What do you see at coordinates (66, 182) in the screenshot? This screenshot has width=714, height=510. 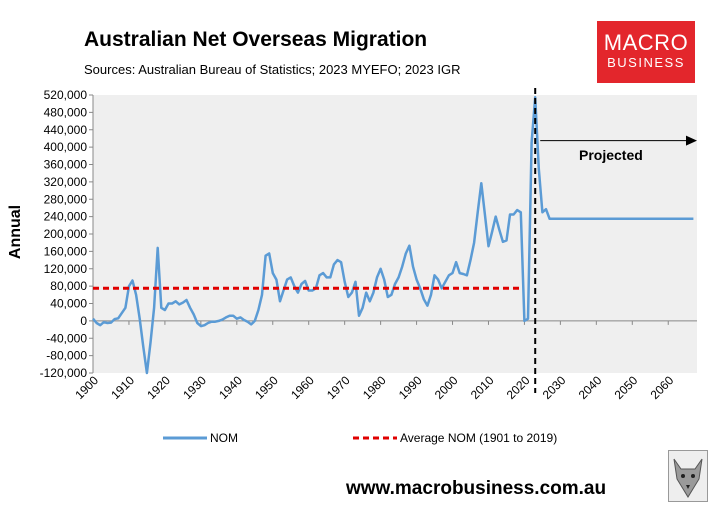 I see `y-tick-label: 320,000` at bounding box center [66, 182].